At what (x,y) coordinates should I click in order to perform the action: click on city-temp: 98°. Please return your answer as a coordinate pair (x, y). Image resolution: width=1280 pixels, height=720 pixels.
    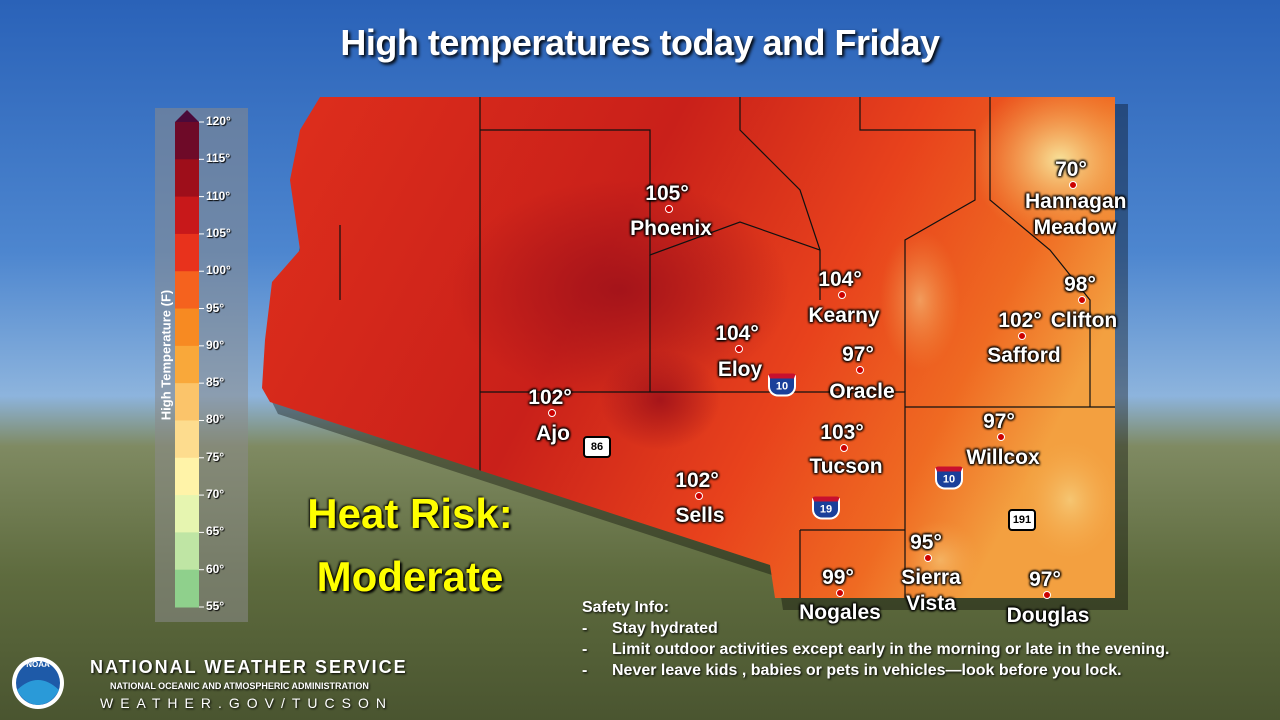
    Looking at the image, I should click on (1080, 284).